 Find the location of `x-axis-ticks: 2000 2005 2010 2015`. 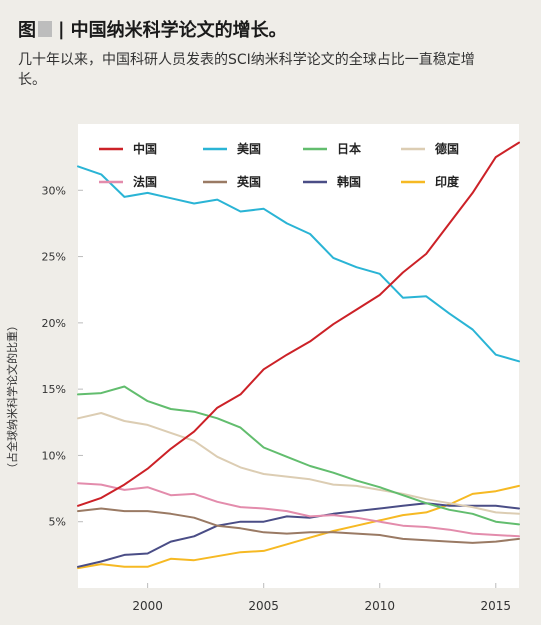

x-axis-ticks: 2000 2005 2010 2015 is located at coordinates (321, 598).